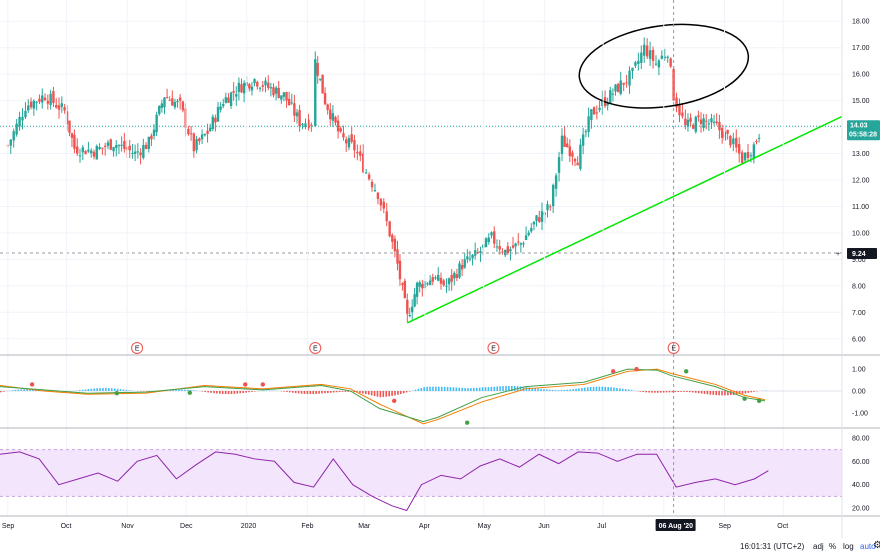  Describe the element at coordinates (664, 66) in the screenshot. I see `annotation-circle` at that location.